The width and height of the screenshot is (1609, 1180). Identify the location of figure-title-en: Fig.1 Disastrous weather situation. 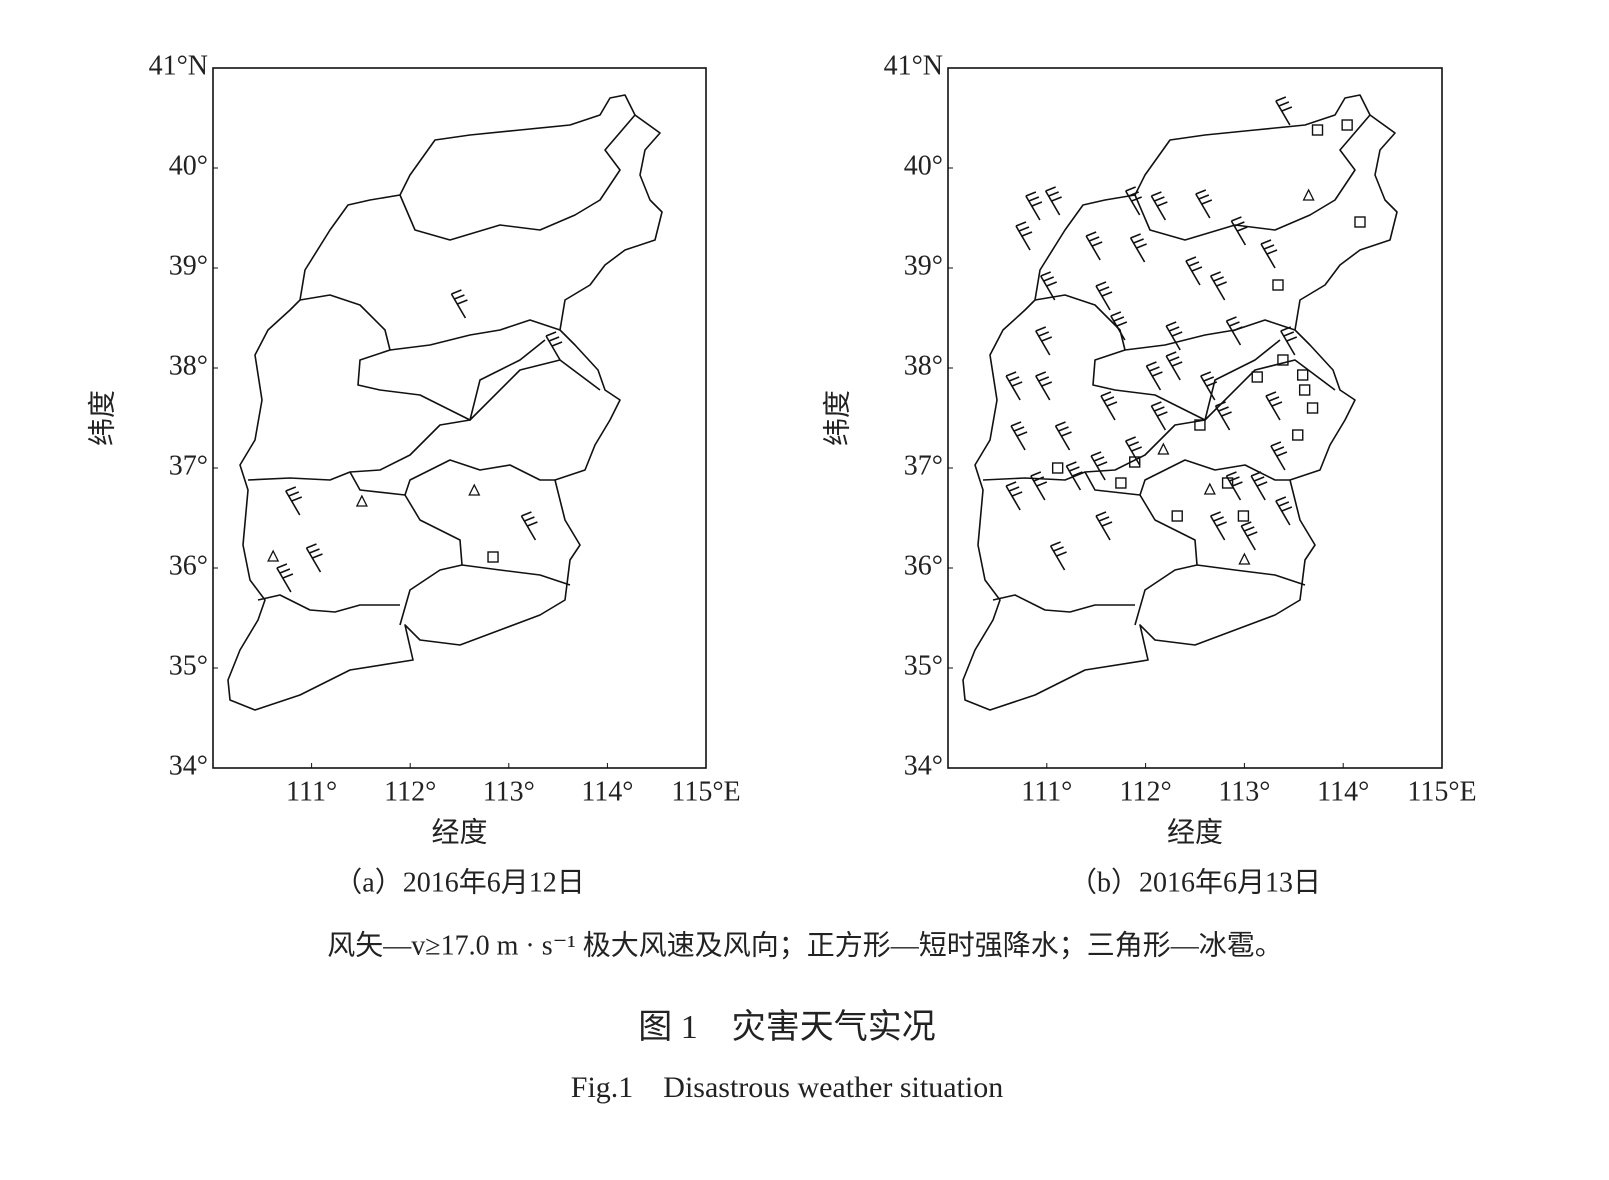
(787, 1087).